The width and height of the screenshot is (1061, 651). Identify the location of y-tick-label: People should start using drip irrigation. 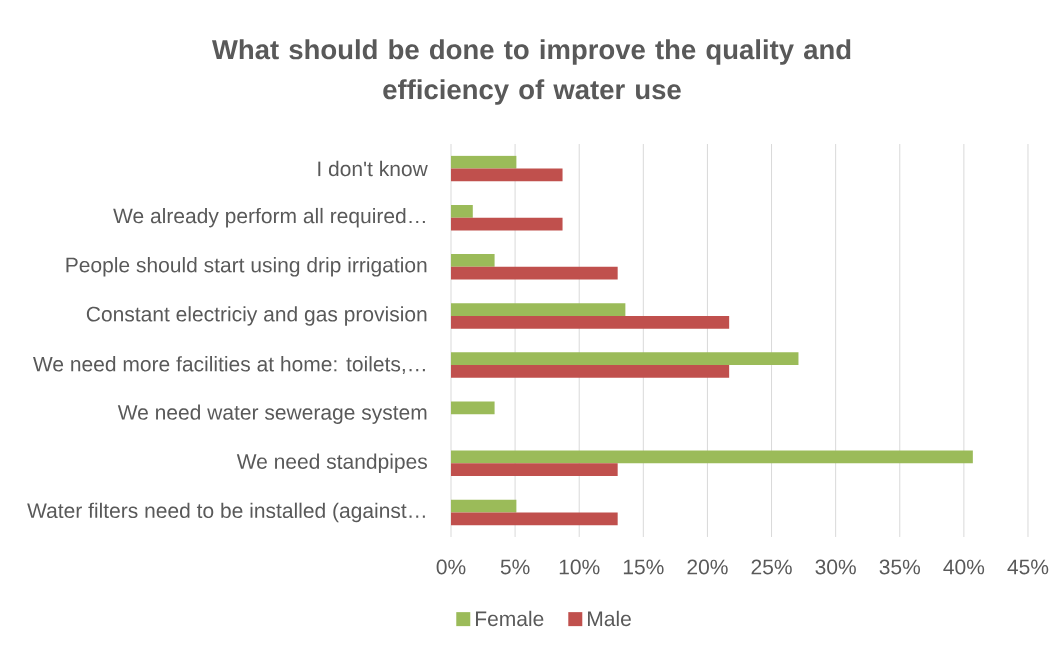
(246, 267).